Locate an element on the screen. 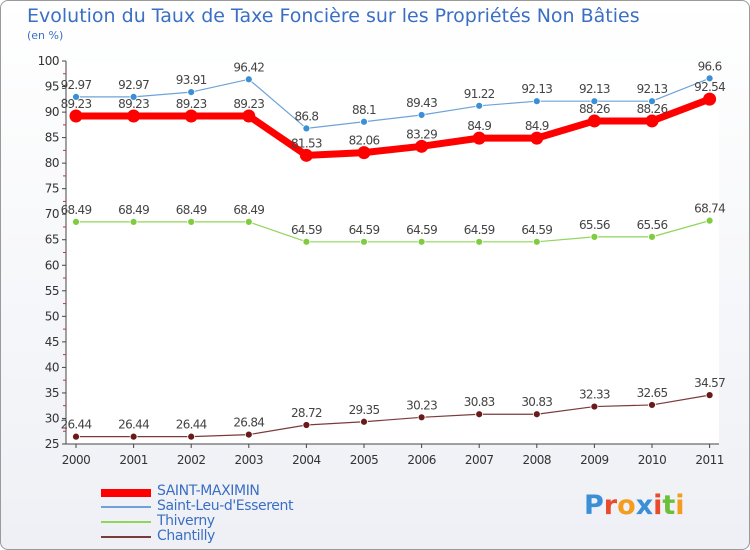 This screenshot has width=750, height=550. data-label: 82.06 is located at coordinates (364, 141).